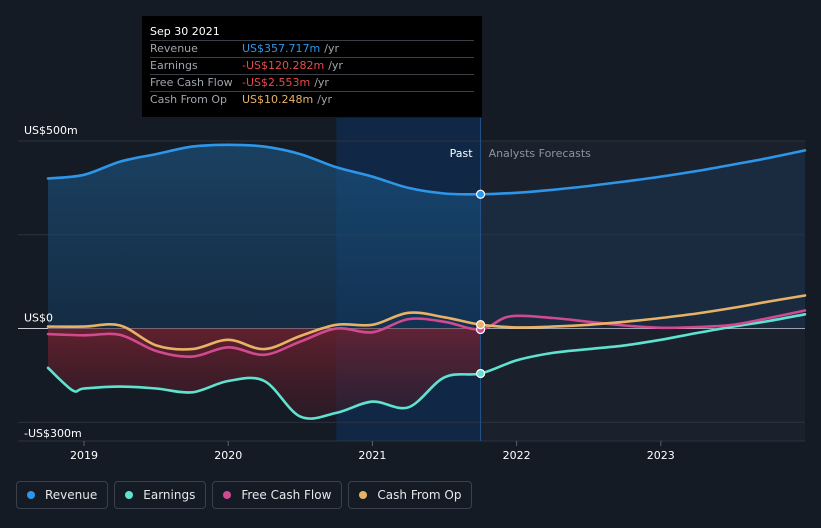 The image size is (821, 528). Describe the element at coordinates (426, 334) in the screenshot. I see `free-cash-flow-line` at that location.